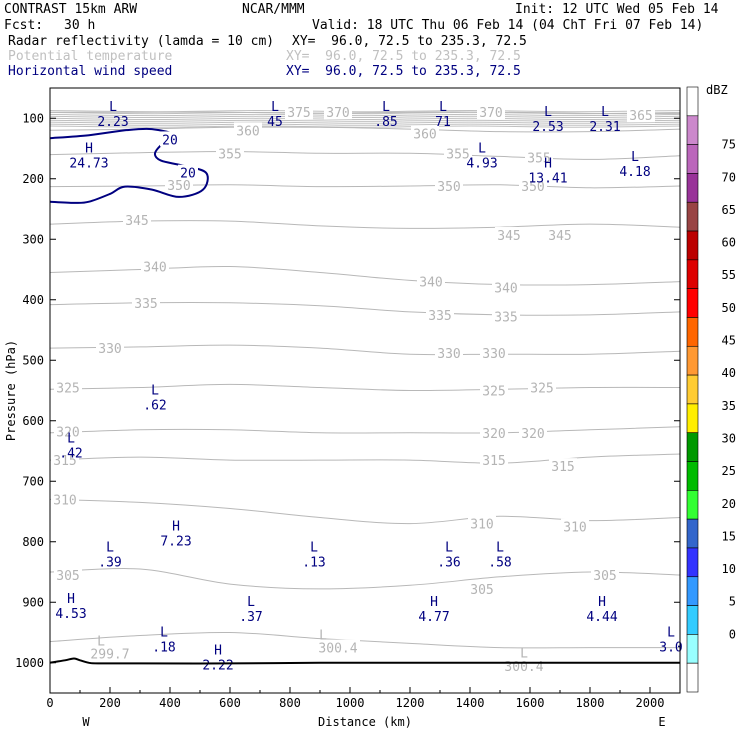  I want to click on colorbar-level-label: 15, so click(729, 536).